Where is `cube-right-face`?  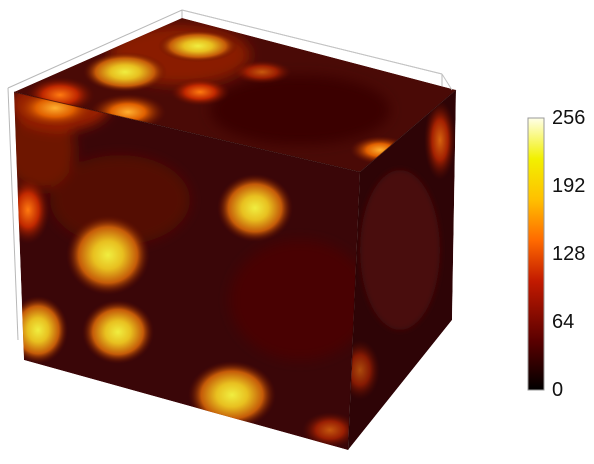 cube-right-face is located at coordinates (402, 270).